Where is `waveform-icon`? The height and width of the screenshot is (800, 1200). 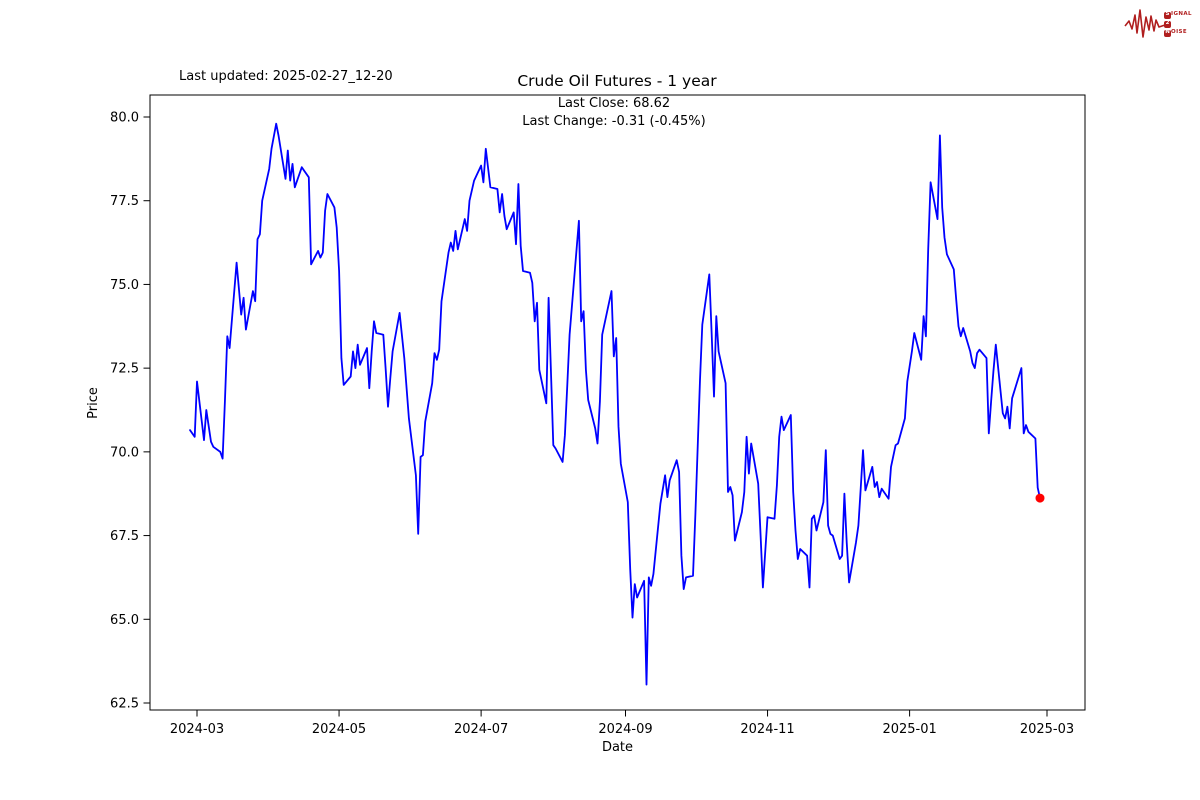 waveform-icon is located at coordinates (1145, 23).